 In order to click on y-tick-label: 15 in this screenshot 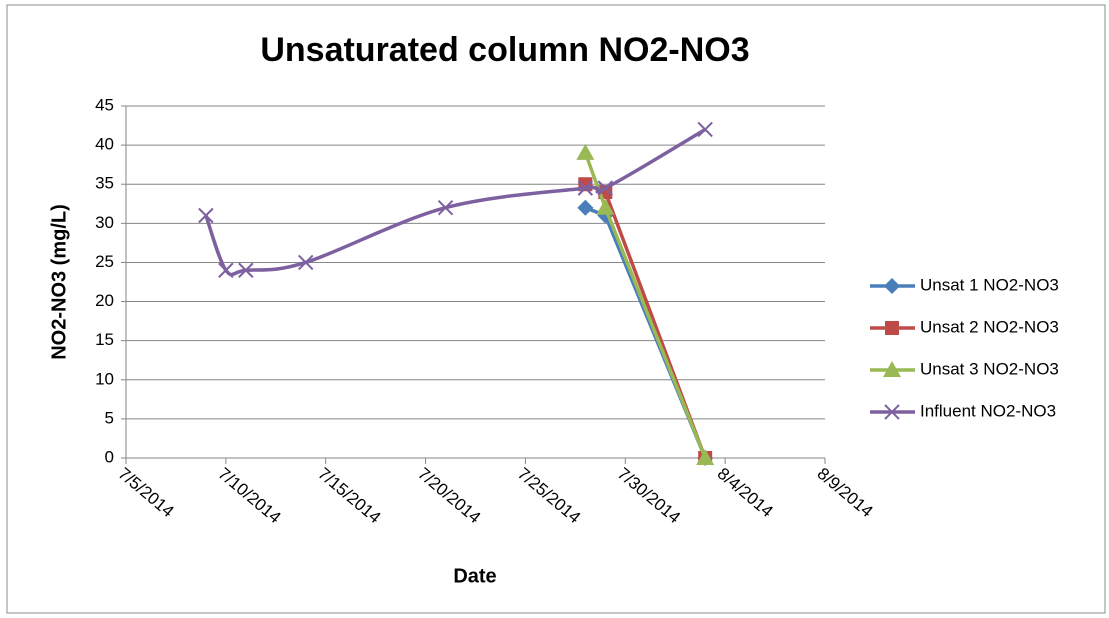, I will do `click(104, 339)`.